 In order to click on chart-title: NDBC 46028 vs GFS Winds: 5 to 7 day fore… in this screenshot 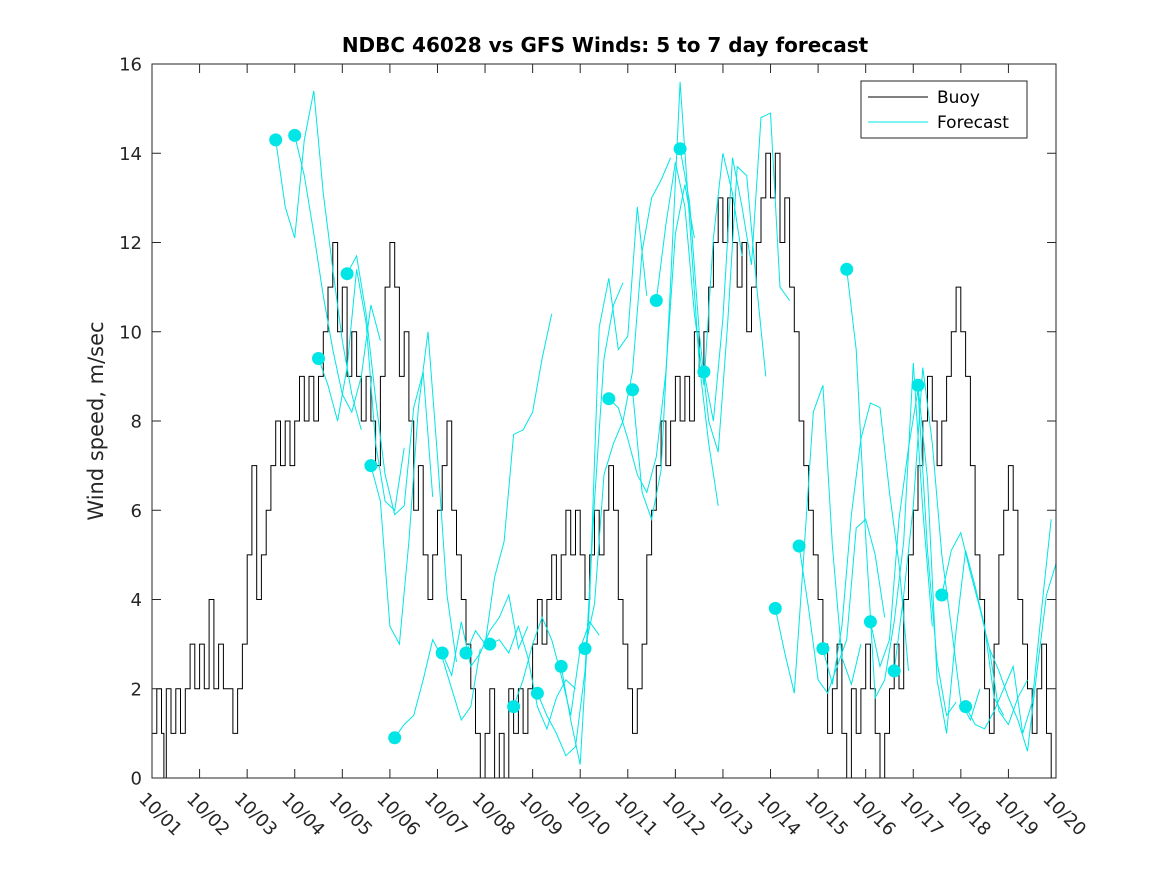, I will do `click(605, 45)`.